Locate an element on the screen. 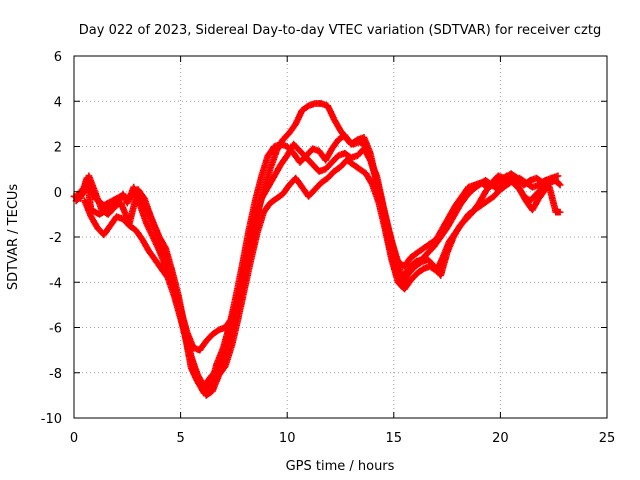 The height and width of the screenshot is (480, 640). x-axis-label: GPS time / hours is located at coordinates (340, 466).